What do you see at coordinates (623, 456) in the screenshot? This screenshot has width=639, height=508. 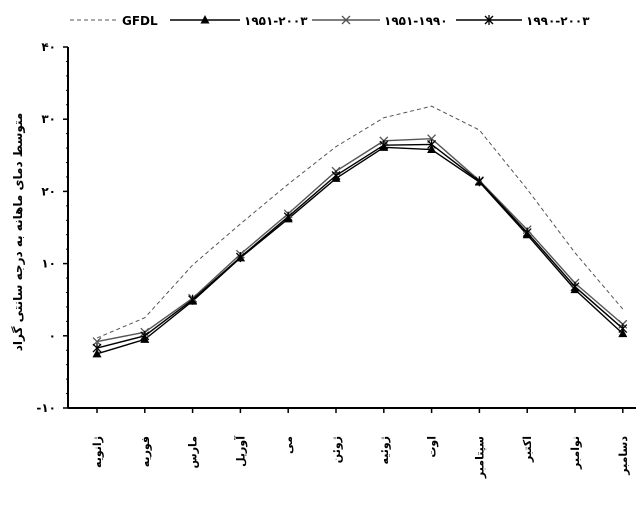 I see `x-tick-label: دسامبر` at bounding box center [623, 456].